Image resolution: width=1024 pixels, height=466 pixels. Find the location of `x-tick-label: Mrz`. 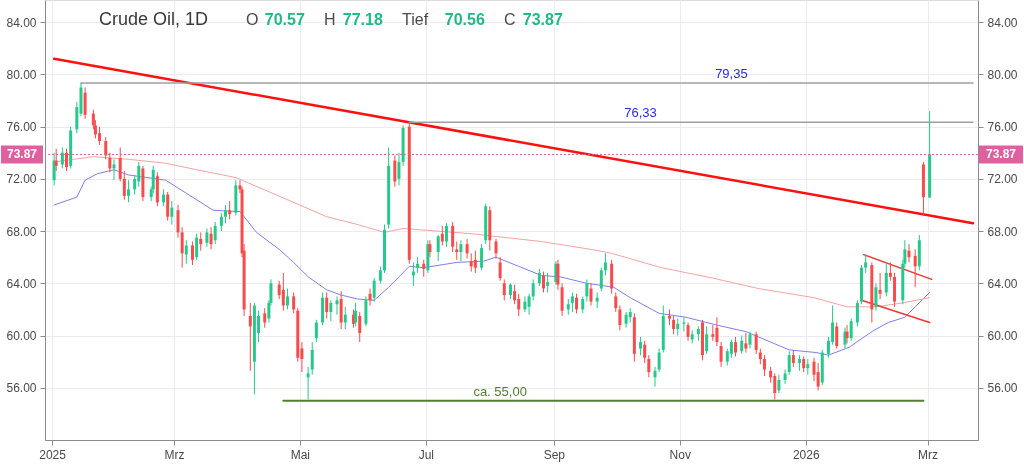

x-tick-label: Mrz is located at coordinates (928, 454).